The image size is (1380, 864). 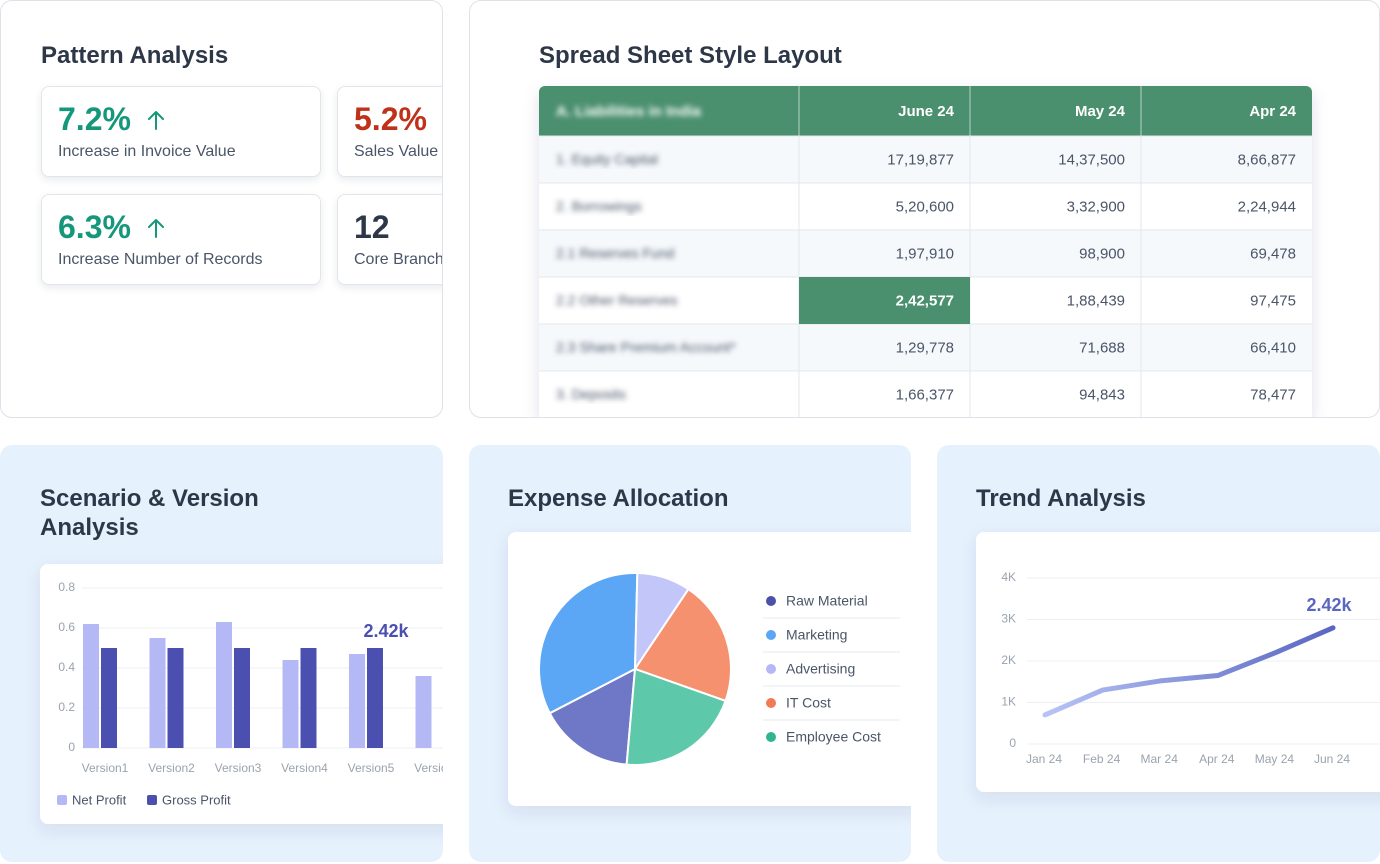 I want to click on chart-card, so click(x=1178, y=662).